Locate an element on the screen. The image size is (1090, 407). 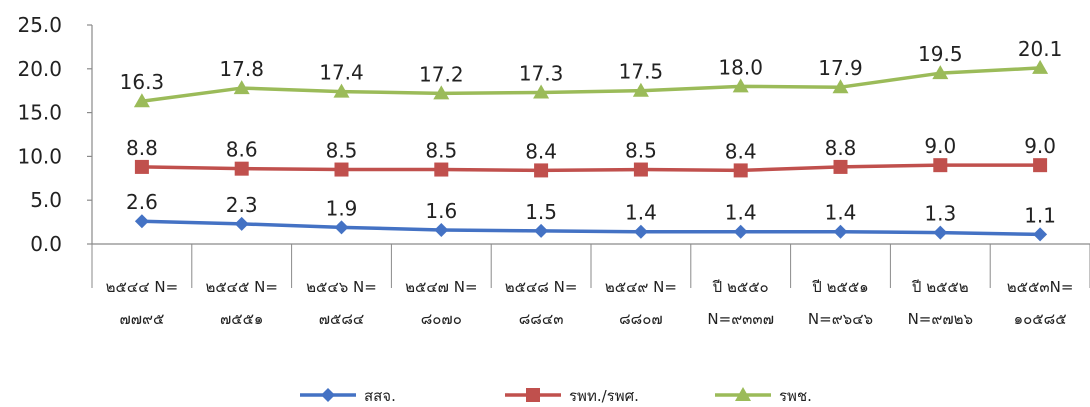
legend-item: รพช. is located at coordinates (763, 396).